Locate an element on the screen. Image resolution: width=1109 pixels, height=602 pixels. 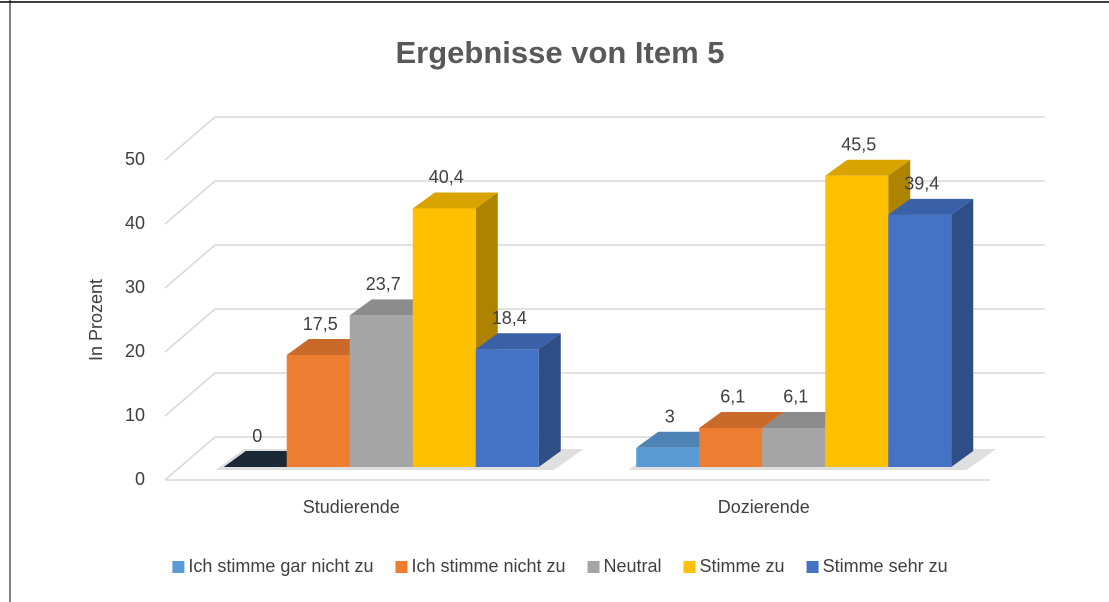
legend-item: Neutral is located at coordinates (624, 566).